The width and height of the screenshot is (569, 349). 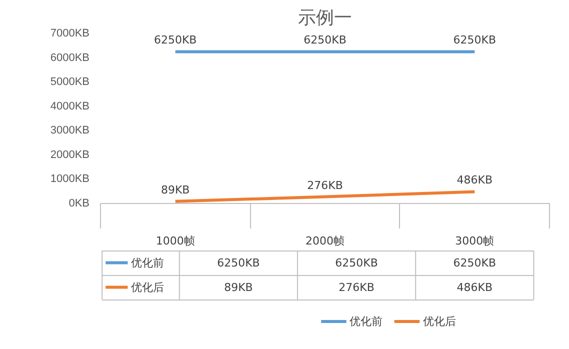 What do you see at coordinates (474, 287) in the screenshot?
I see `data-label: 486KB` at bounding box center [474, 287].